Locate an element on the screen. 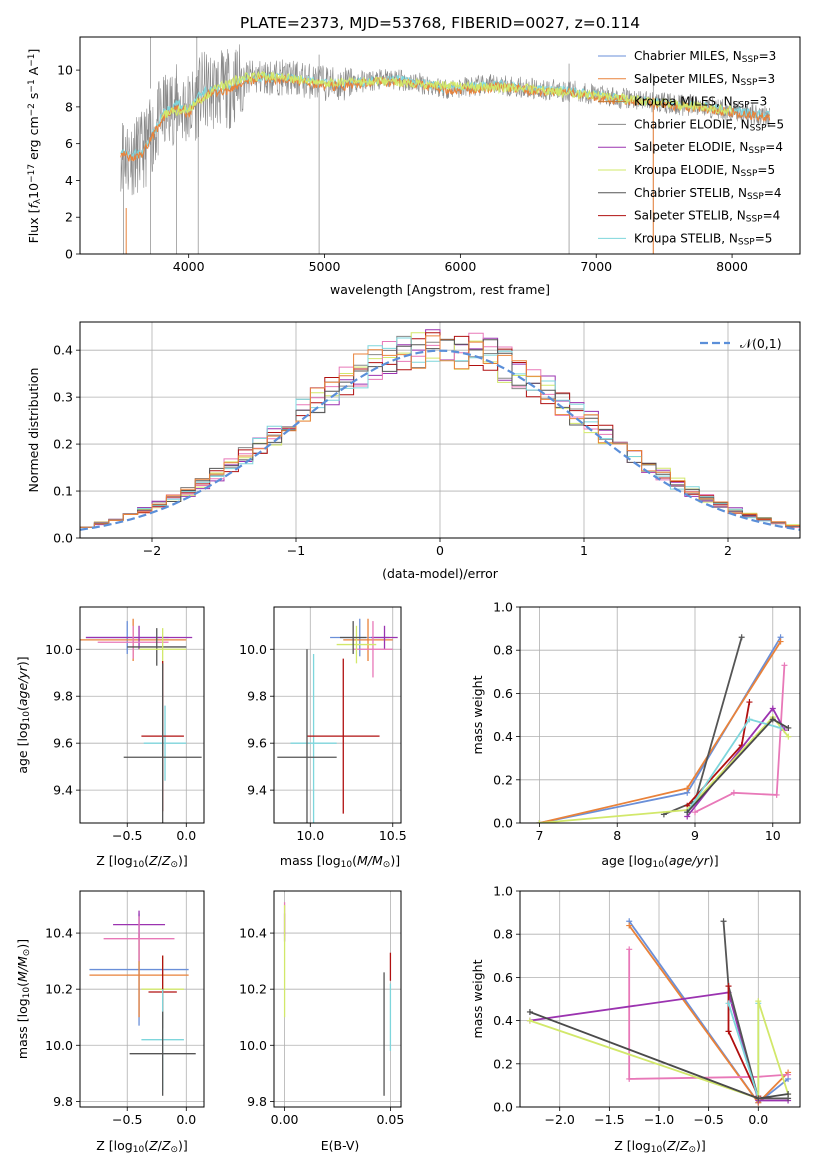  x-axis-label: age [log10(age/yr)] is located at coordinates (659, 861).